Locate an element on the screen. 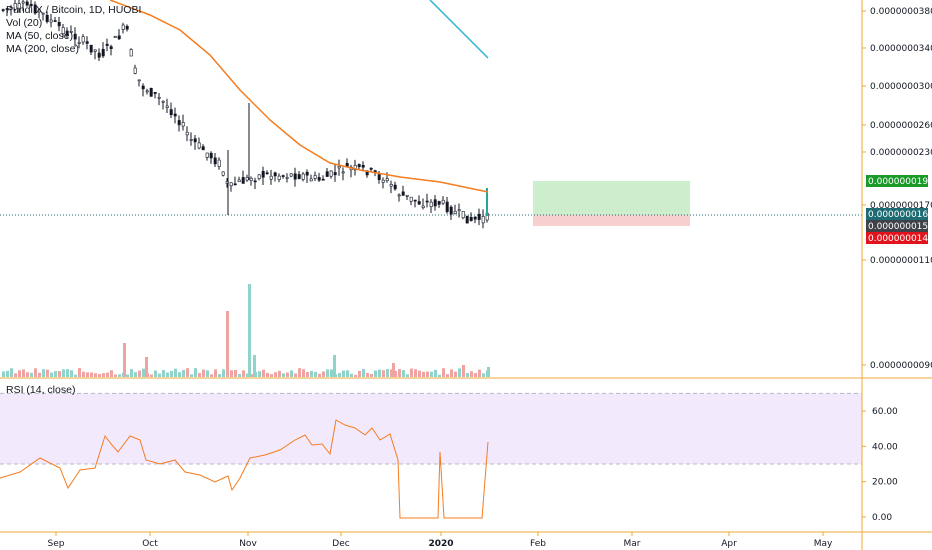  rsi-legend: RSI (14, close) is located at coordinates (41, 390).